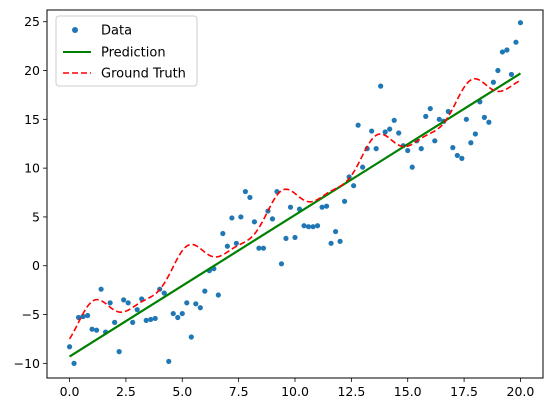 The height and width of the screenshot is (413, 554). What do you see at coordinates (133, 53) in the screenshot?
I see `legend-label-prediction: Prediction` at bounding box center [133, 53].